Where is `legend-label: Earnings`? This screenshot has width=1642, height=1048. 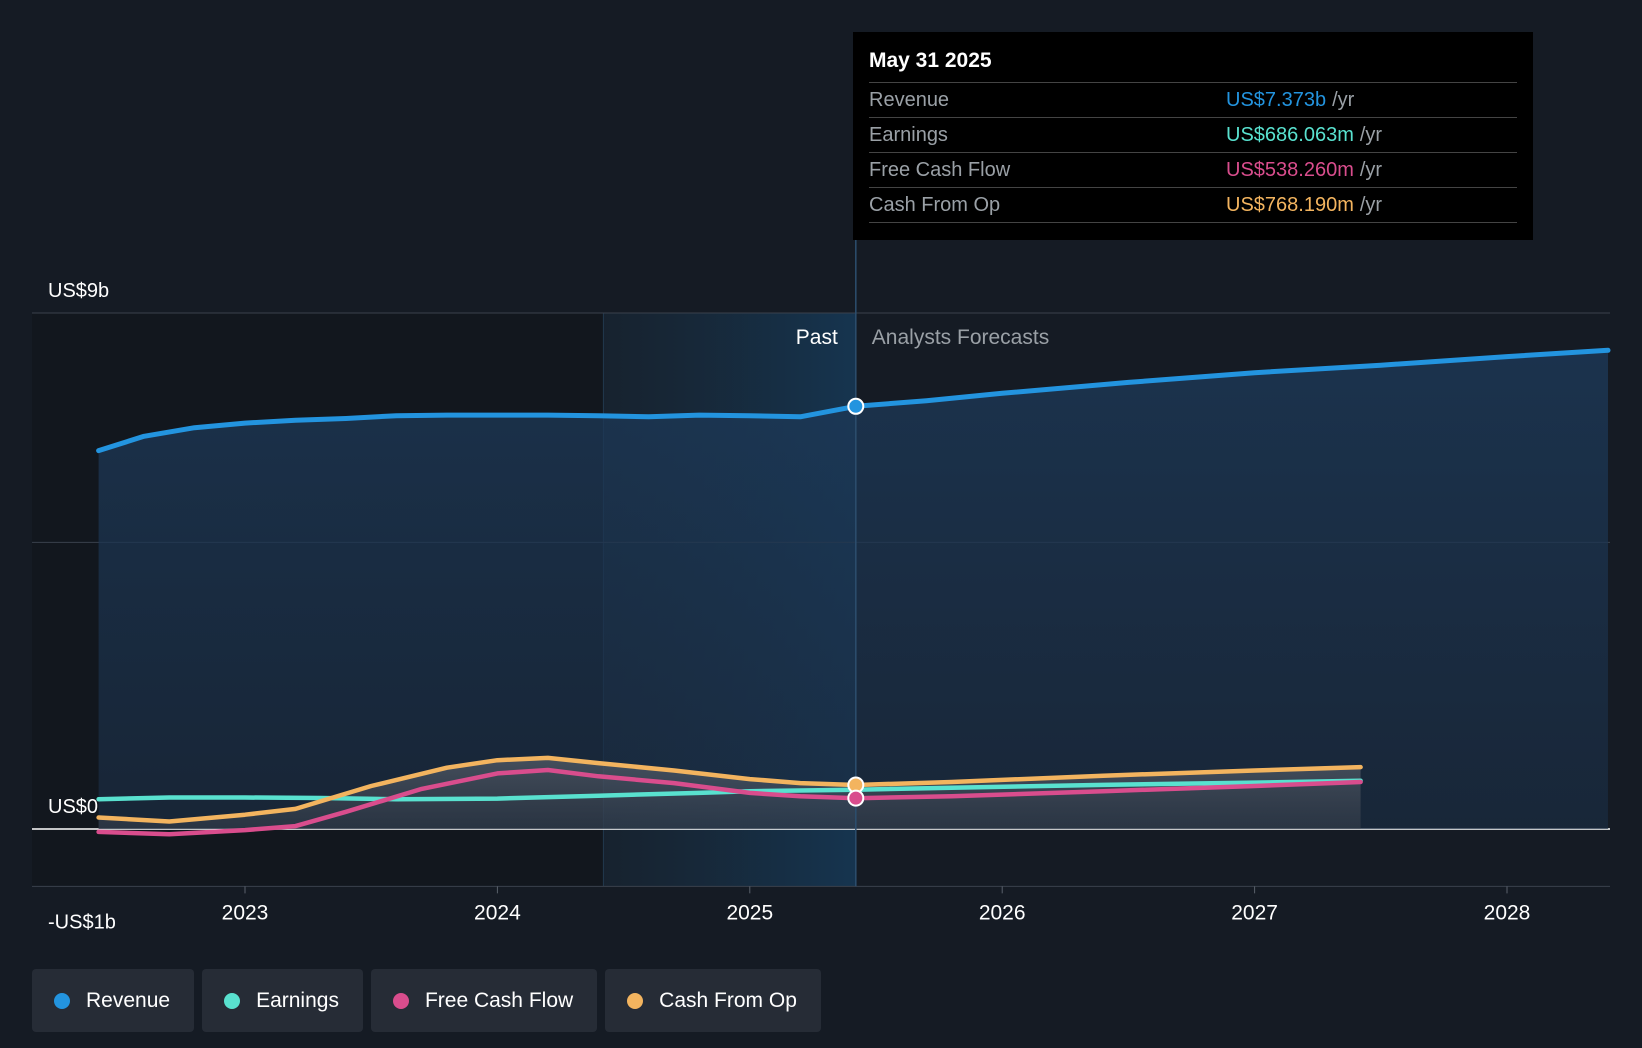
legend-label: Earnings is located at coordinates (297, 1000).